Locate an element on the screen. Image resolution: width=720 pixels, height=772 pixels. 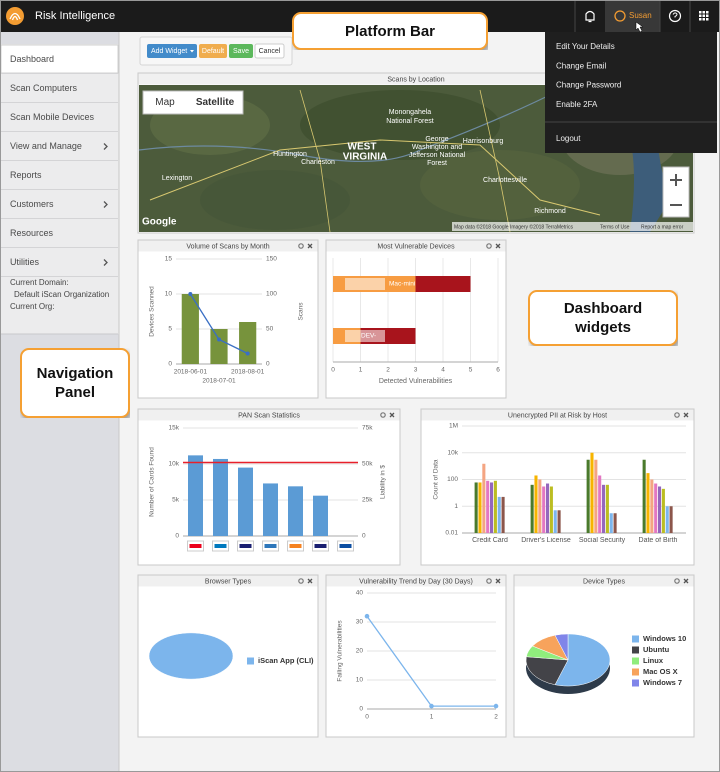
default-label: Default is located at coordinates (213, 51).